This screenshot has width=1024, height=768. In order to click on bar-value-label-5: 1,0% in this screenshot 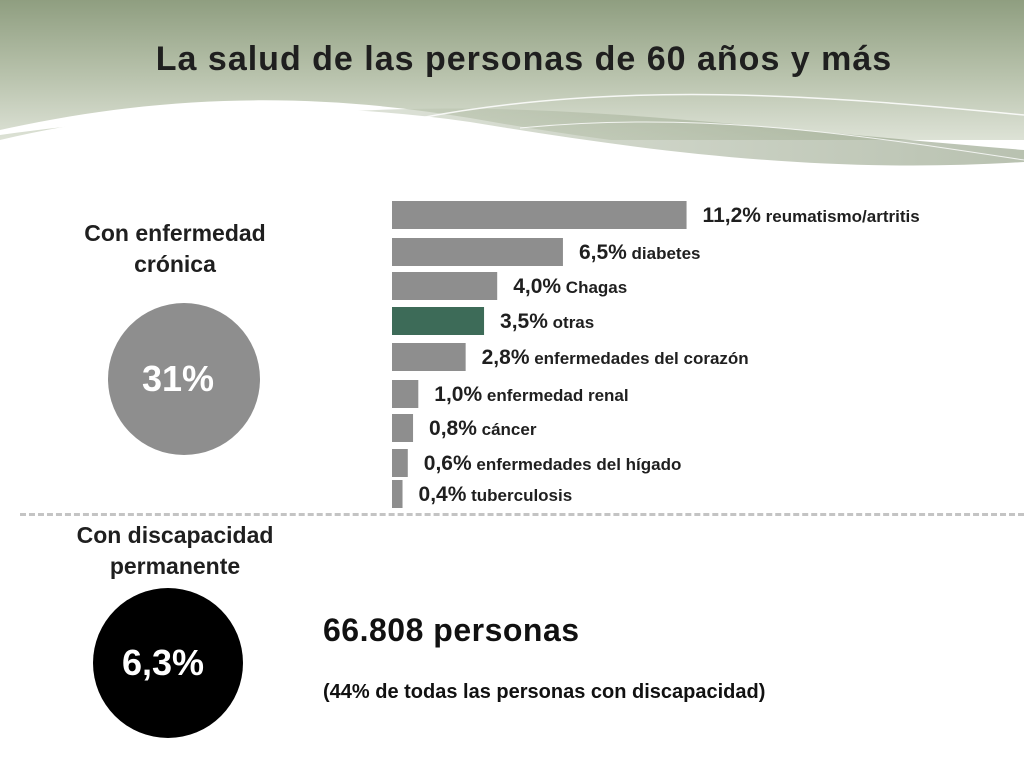, I will do `click(458, 394)`.